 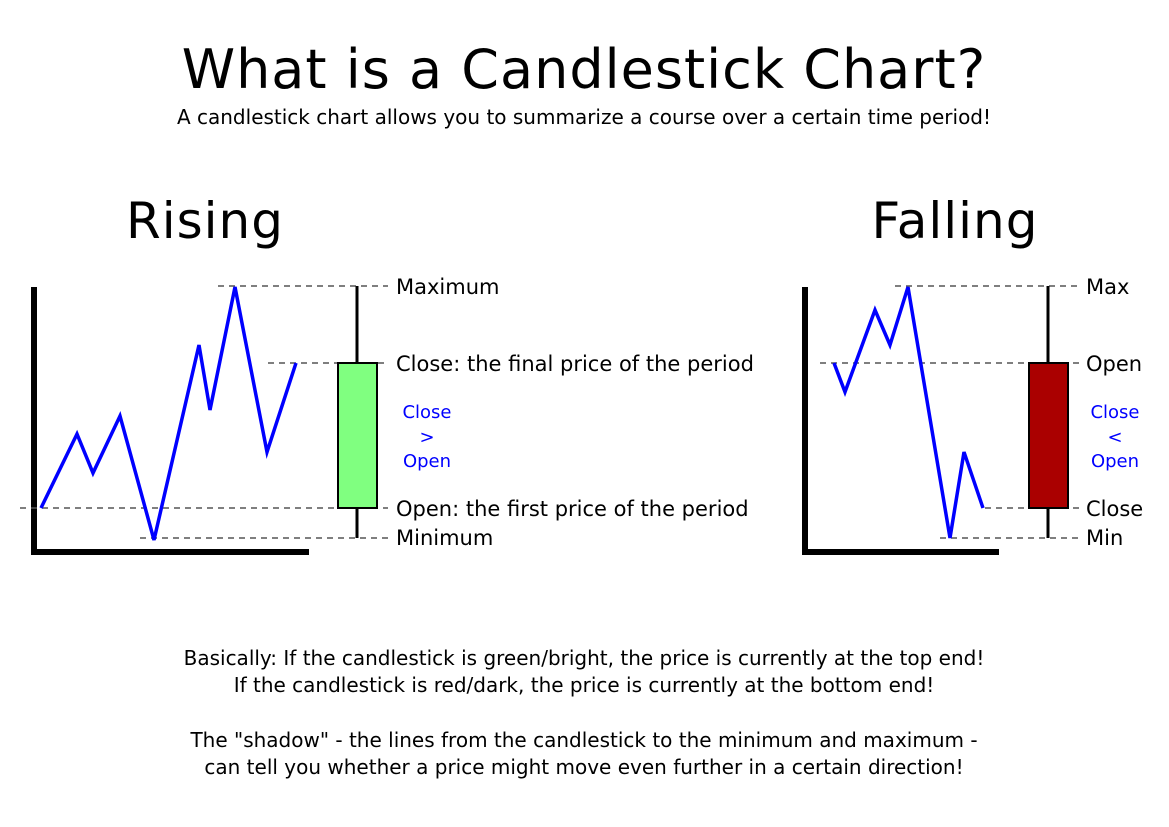 I want to click on falling-panel: Falling Max Open Close Min Close < Open, so click(x=972, y=373).